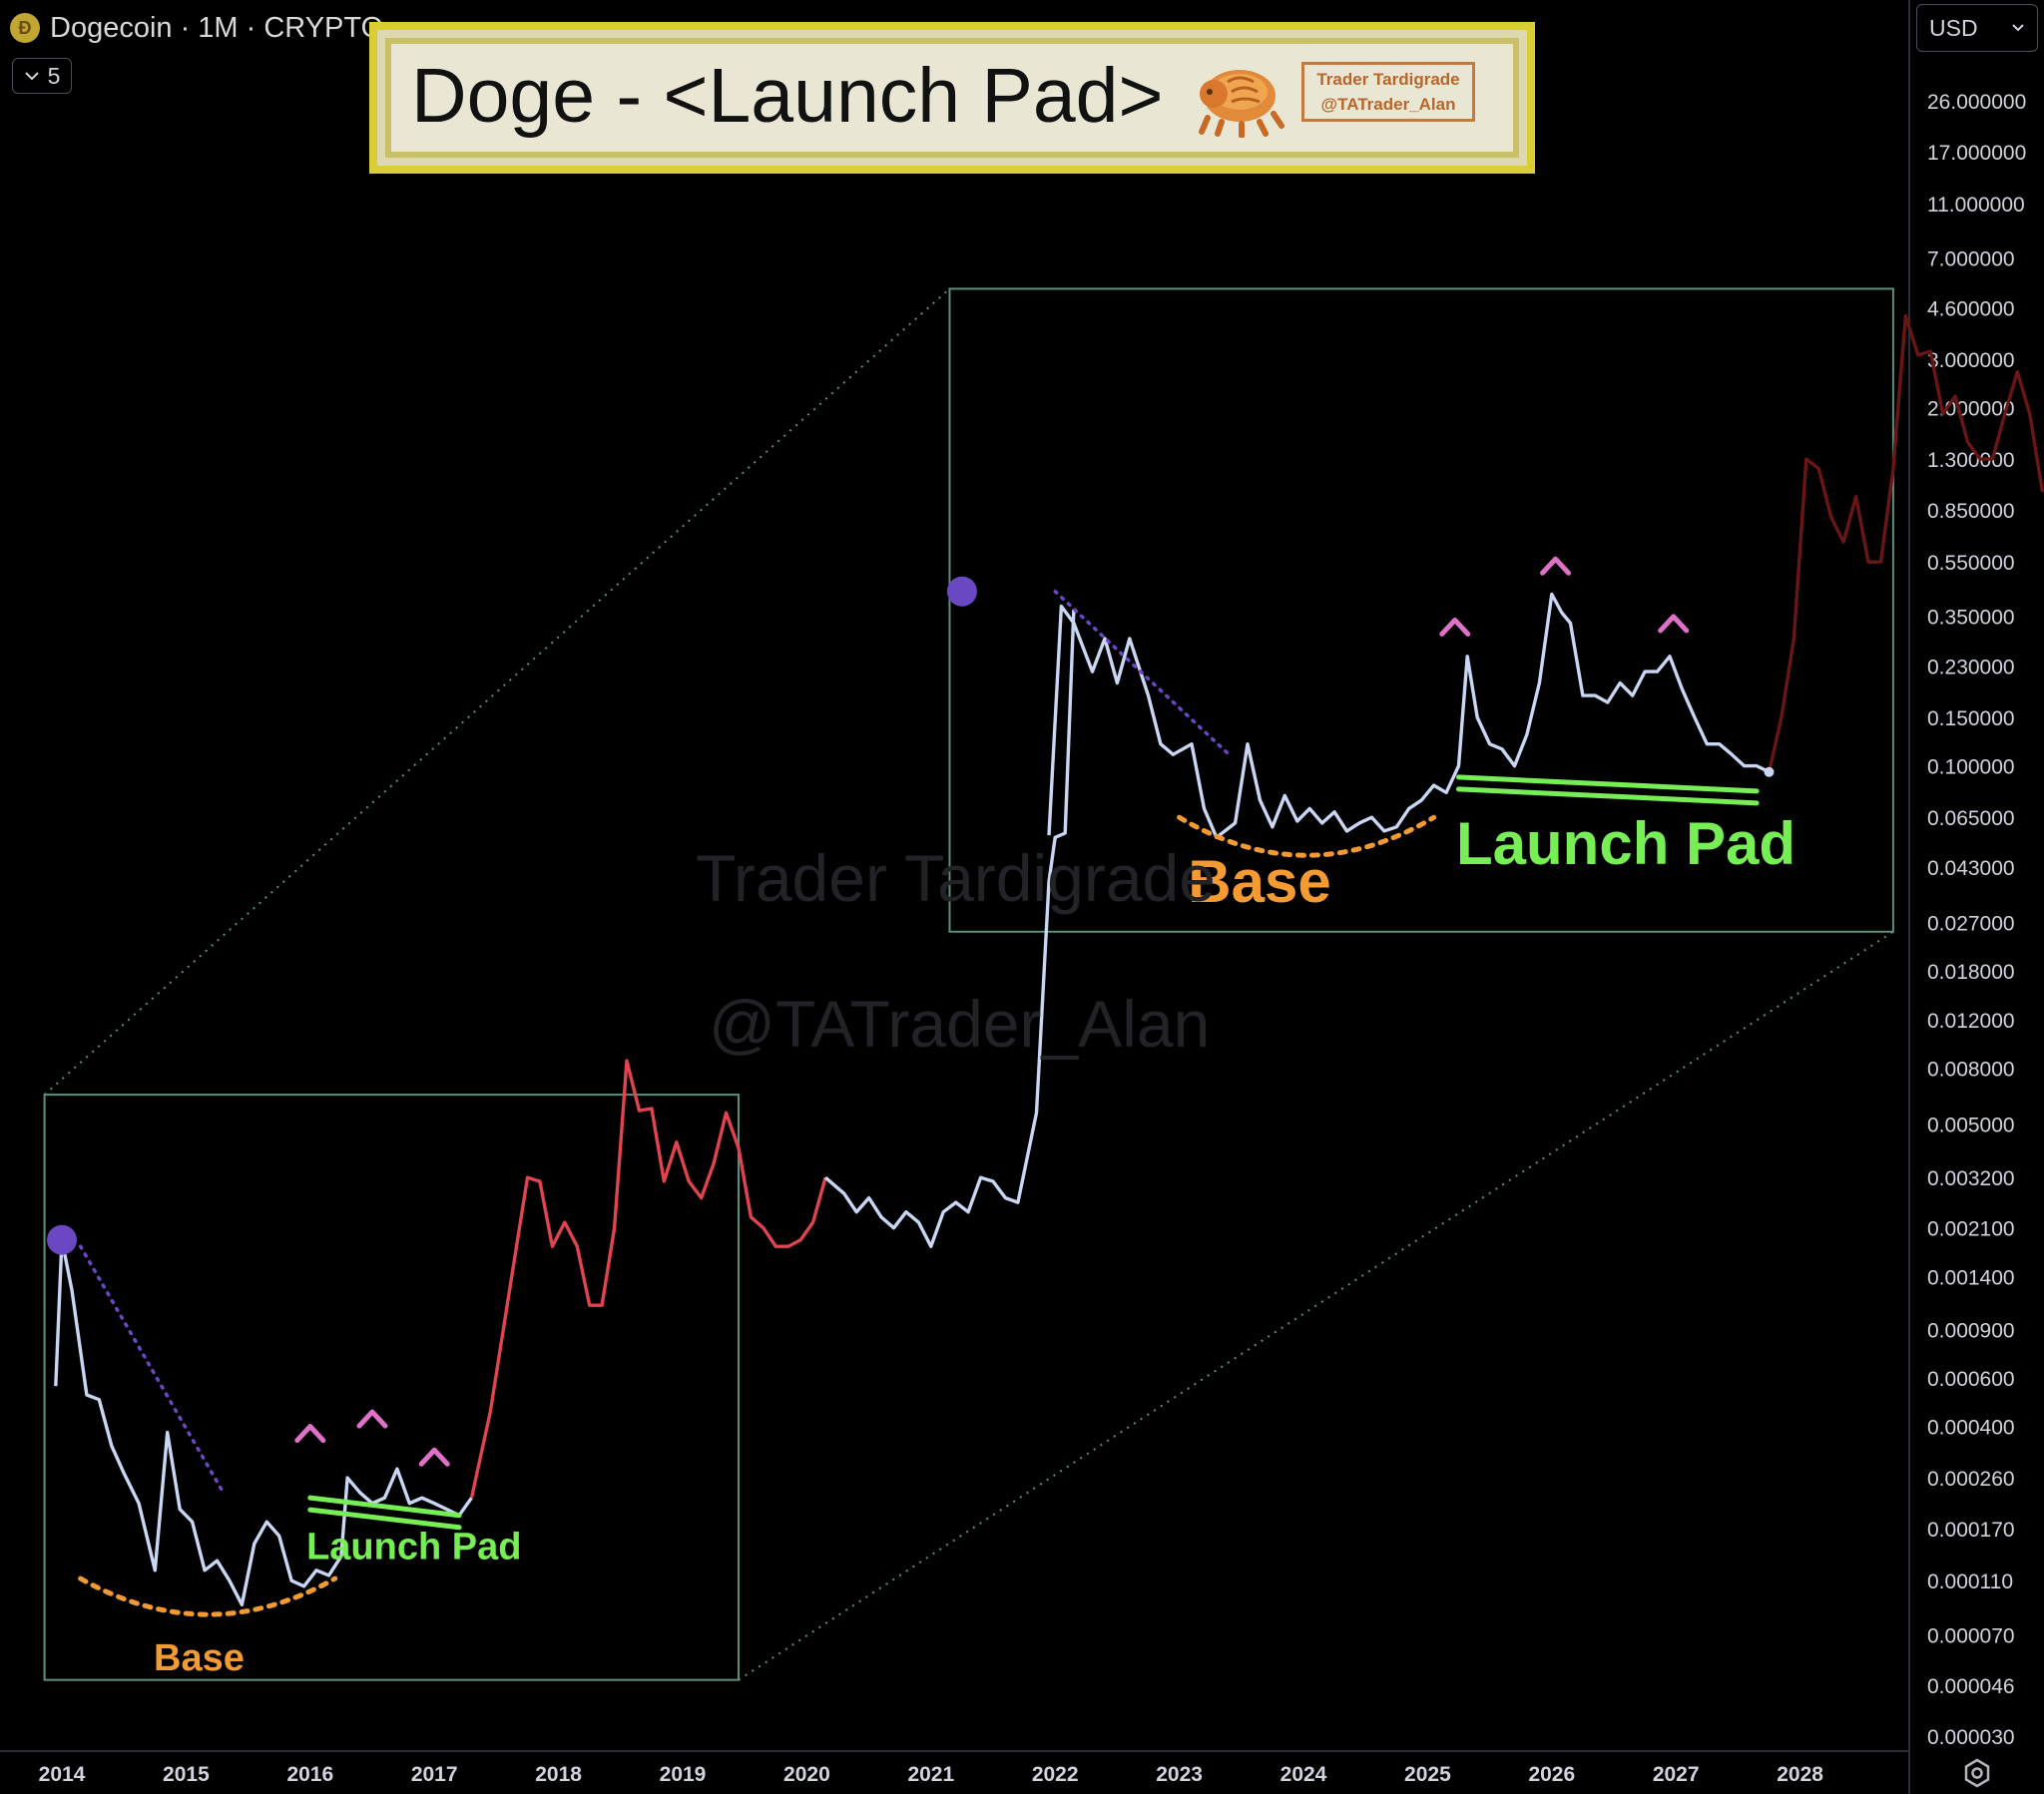  What do you see at coordinates (1971, 924) in the screenshot?
I see `y-tick-label: 0.027000` at bounding box center [1971, 924].